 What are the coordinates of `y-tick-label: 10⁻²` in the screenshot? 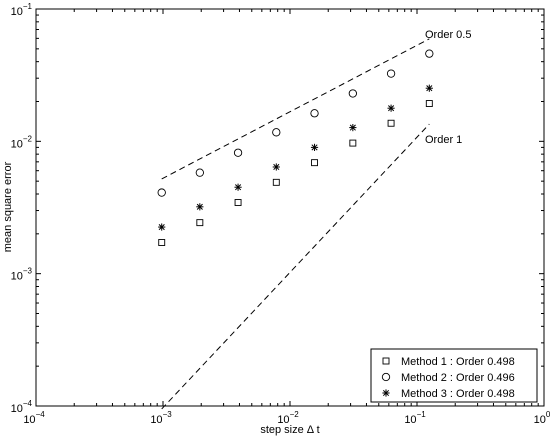 It's located at (22, 142).